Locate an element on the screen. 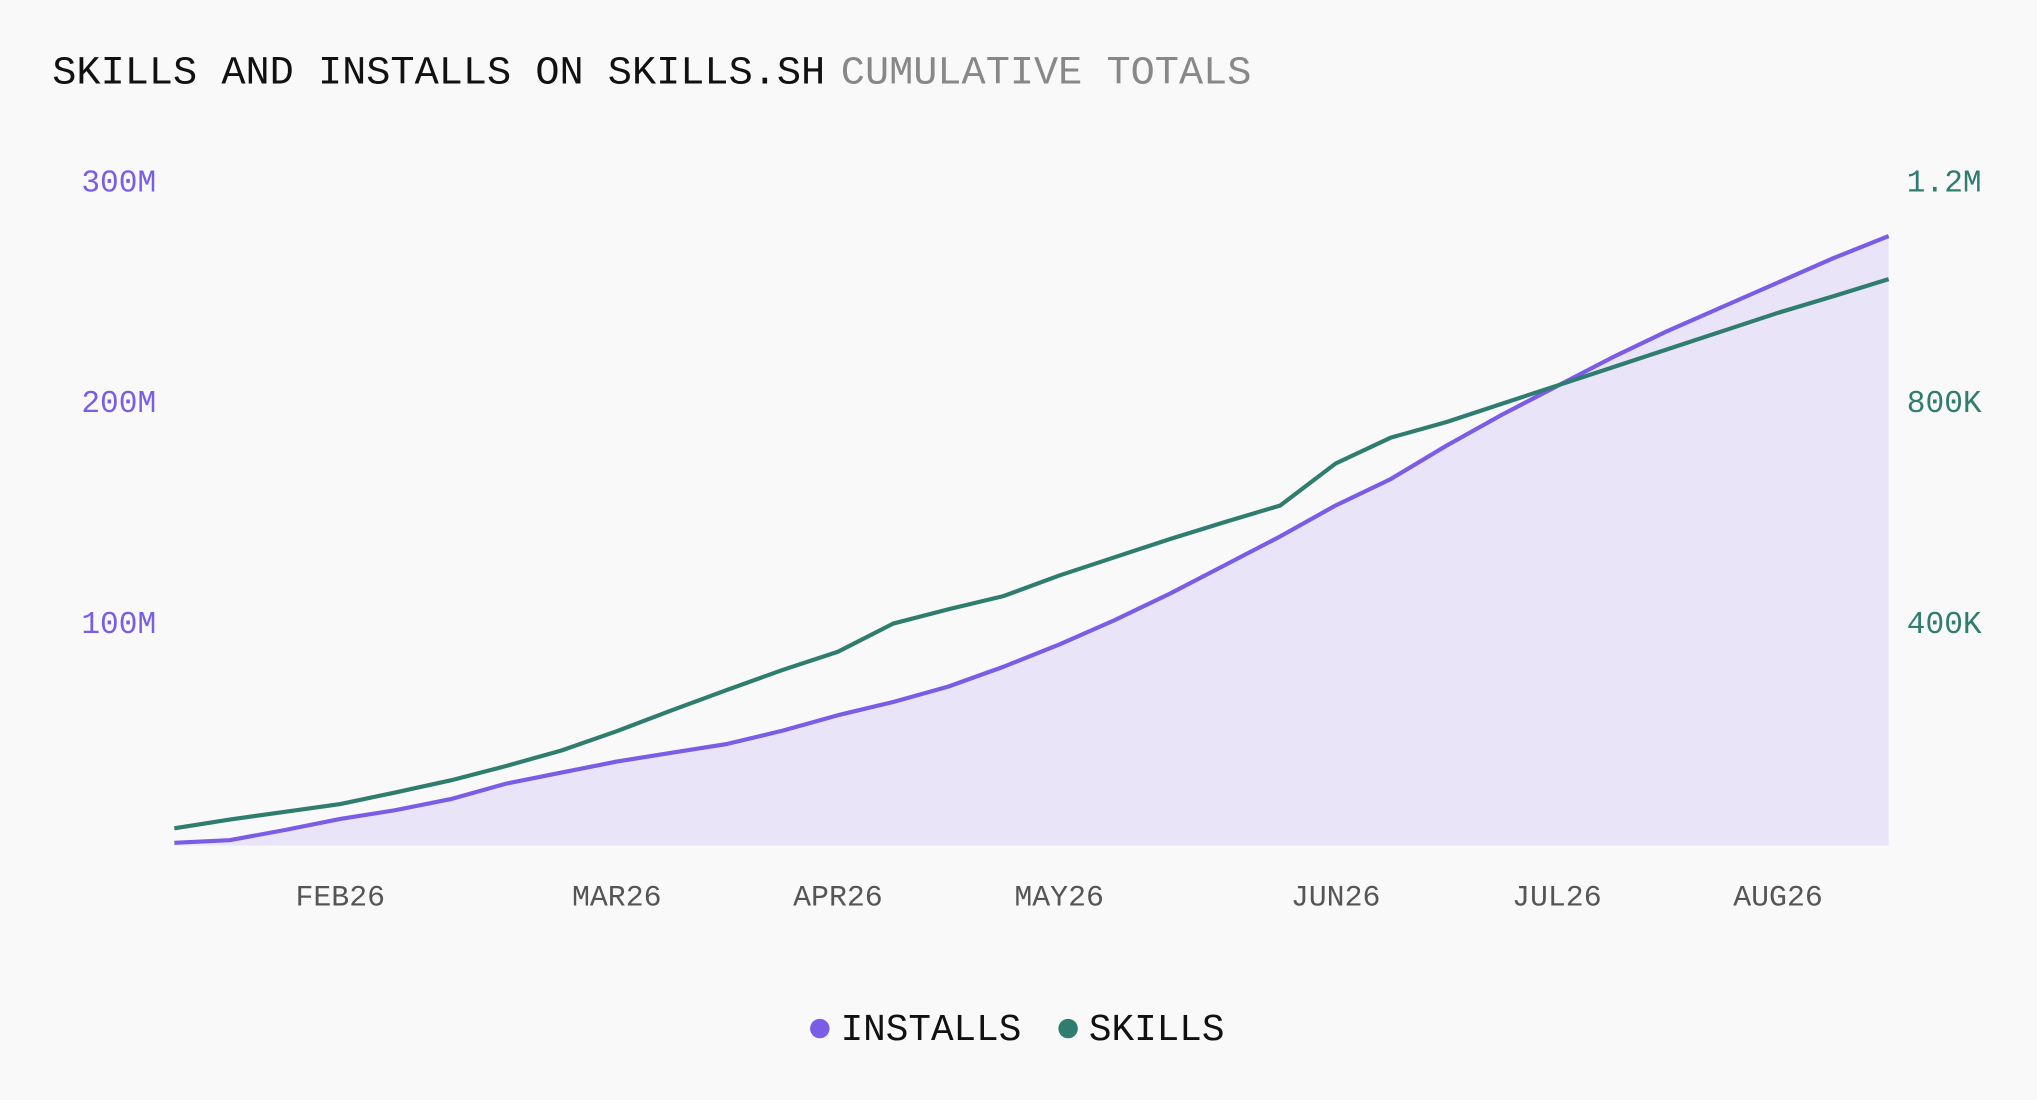 The image size is (2037, 1100). x-tick-label: MAR26 is located at coordinates (617, 897).